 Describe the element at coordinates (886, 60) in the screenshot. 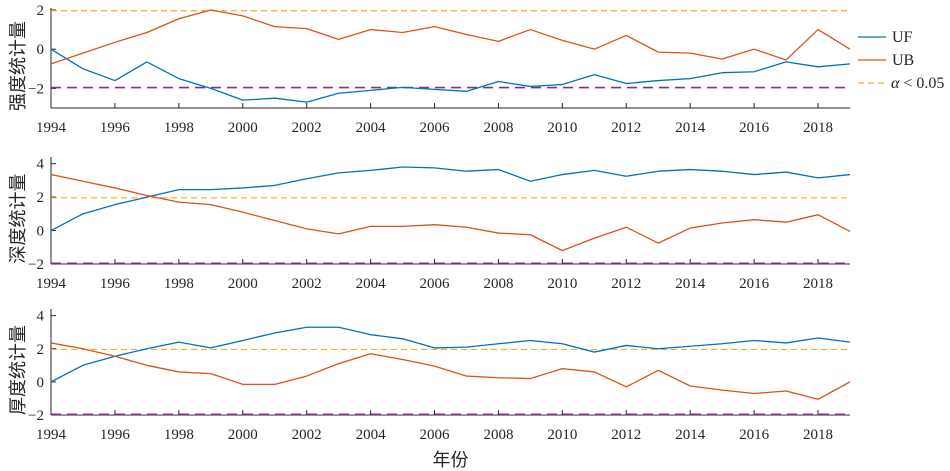

I see `legend-item-ub: UB` at that location.